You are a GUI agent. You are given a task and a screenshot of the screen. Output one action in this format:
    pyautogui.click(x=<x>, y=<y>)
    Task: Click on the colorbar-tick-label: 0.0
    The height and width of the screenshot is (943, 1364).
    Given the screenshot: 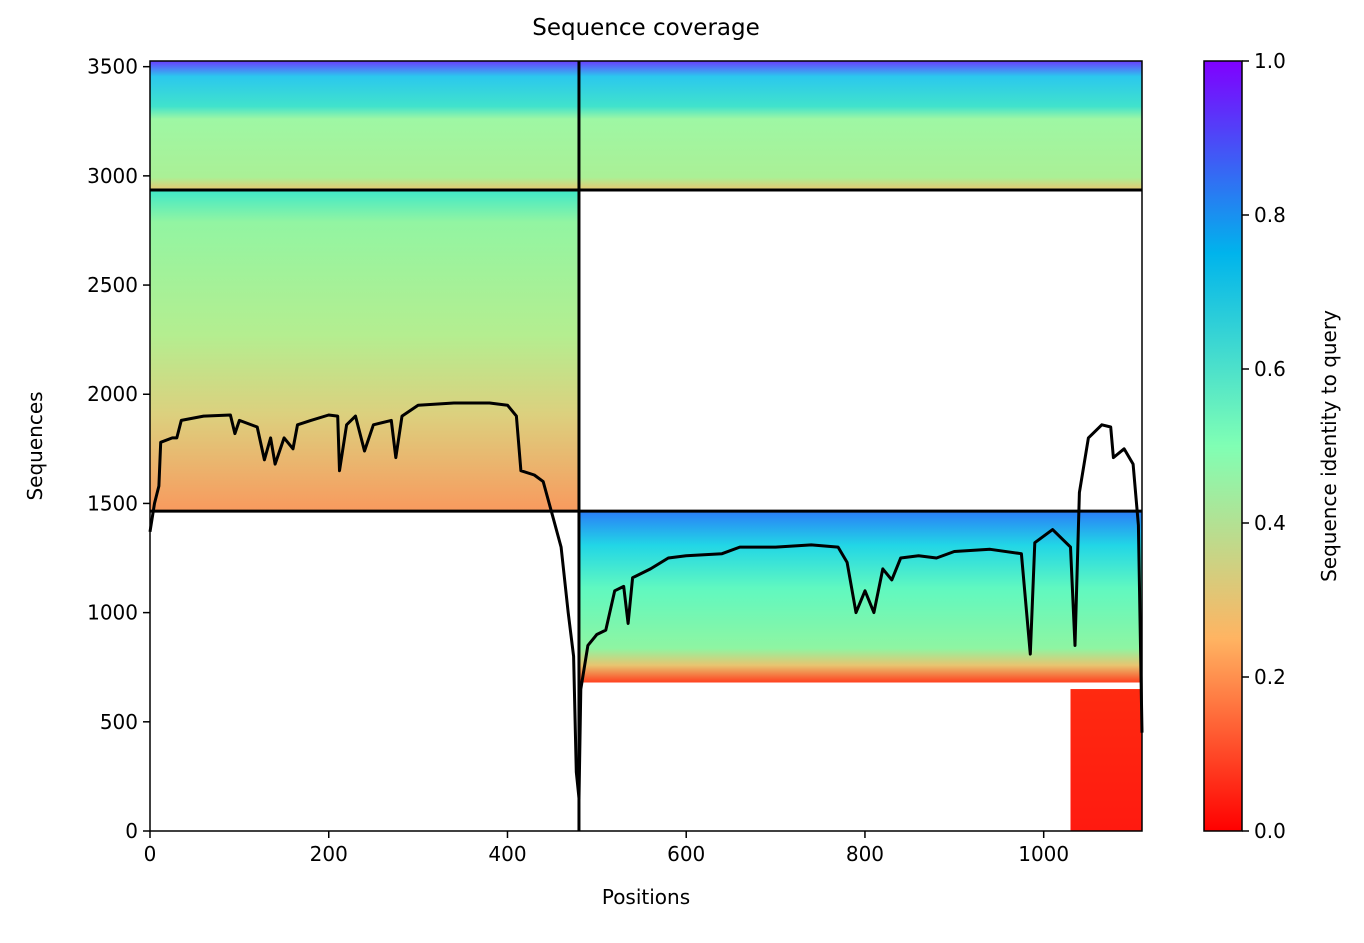 What is the action you would take?
    pyautogui.click(x=1270, y=831)
    